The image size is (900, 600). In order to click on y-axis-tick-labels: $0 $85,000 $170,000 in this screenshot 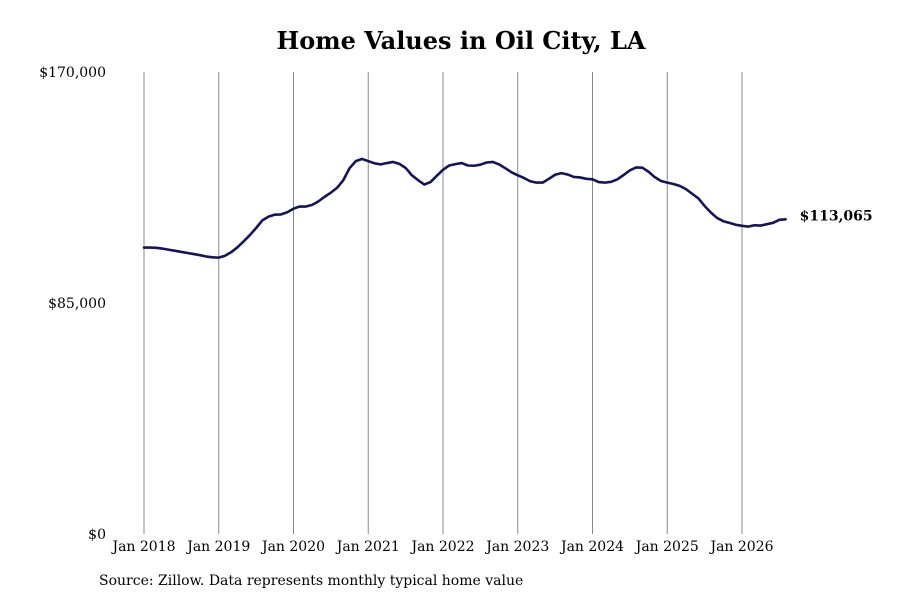, I will do `click(72, 304)`.